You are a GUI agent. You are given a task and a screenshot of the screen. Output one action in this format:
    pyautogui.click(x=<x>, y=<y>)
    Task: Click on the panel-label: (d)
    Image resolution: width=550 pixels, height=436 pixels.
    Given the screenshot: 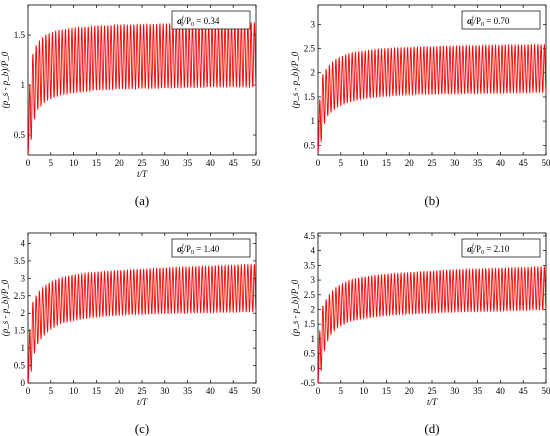 What is the action you would take?
    pyautogui.click(x=431, y=428)
    